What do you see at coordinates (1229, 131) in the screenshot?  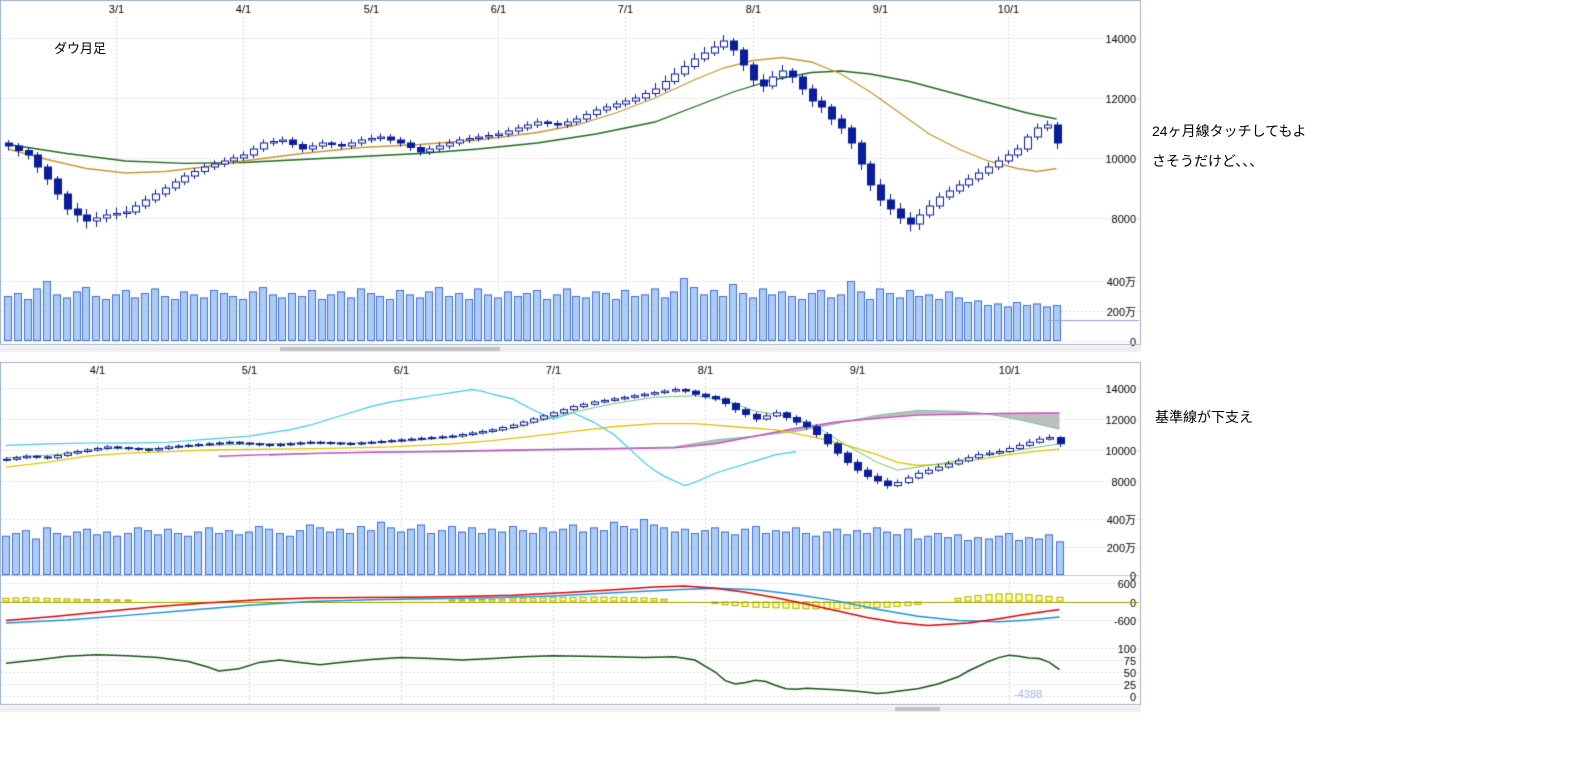 I see `annotation-top-line1: 24ヶ月線タッチしてもよ` at bounding box center [1229, 131].